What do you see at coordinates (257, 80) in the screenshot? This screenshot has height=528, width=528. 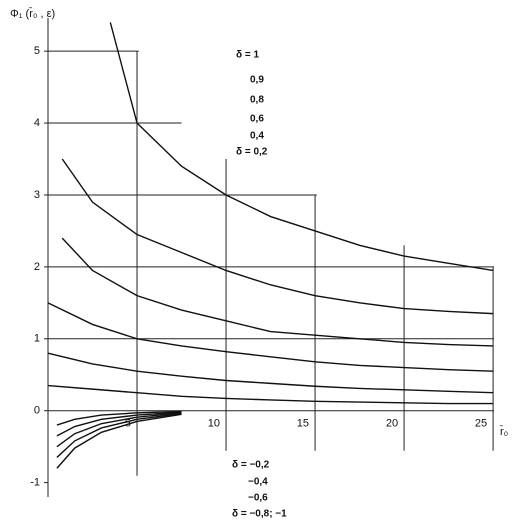 I see `curve-label: 0,9` at bounding box center [257, 80].